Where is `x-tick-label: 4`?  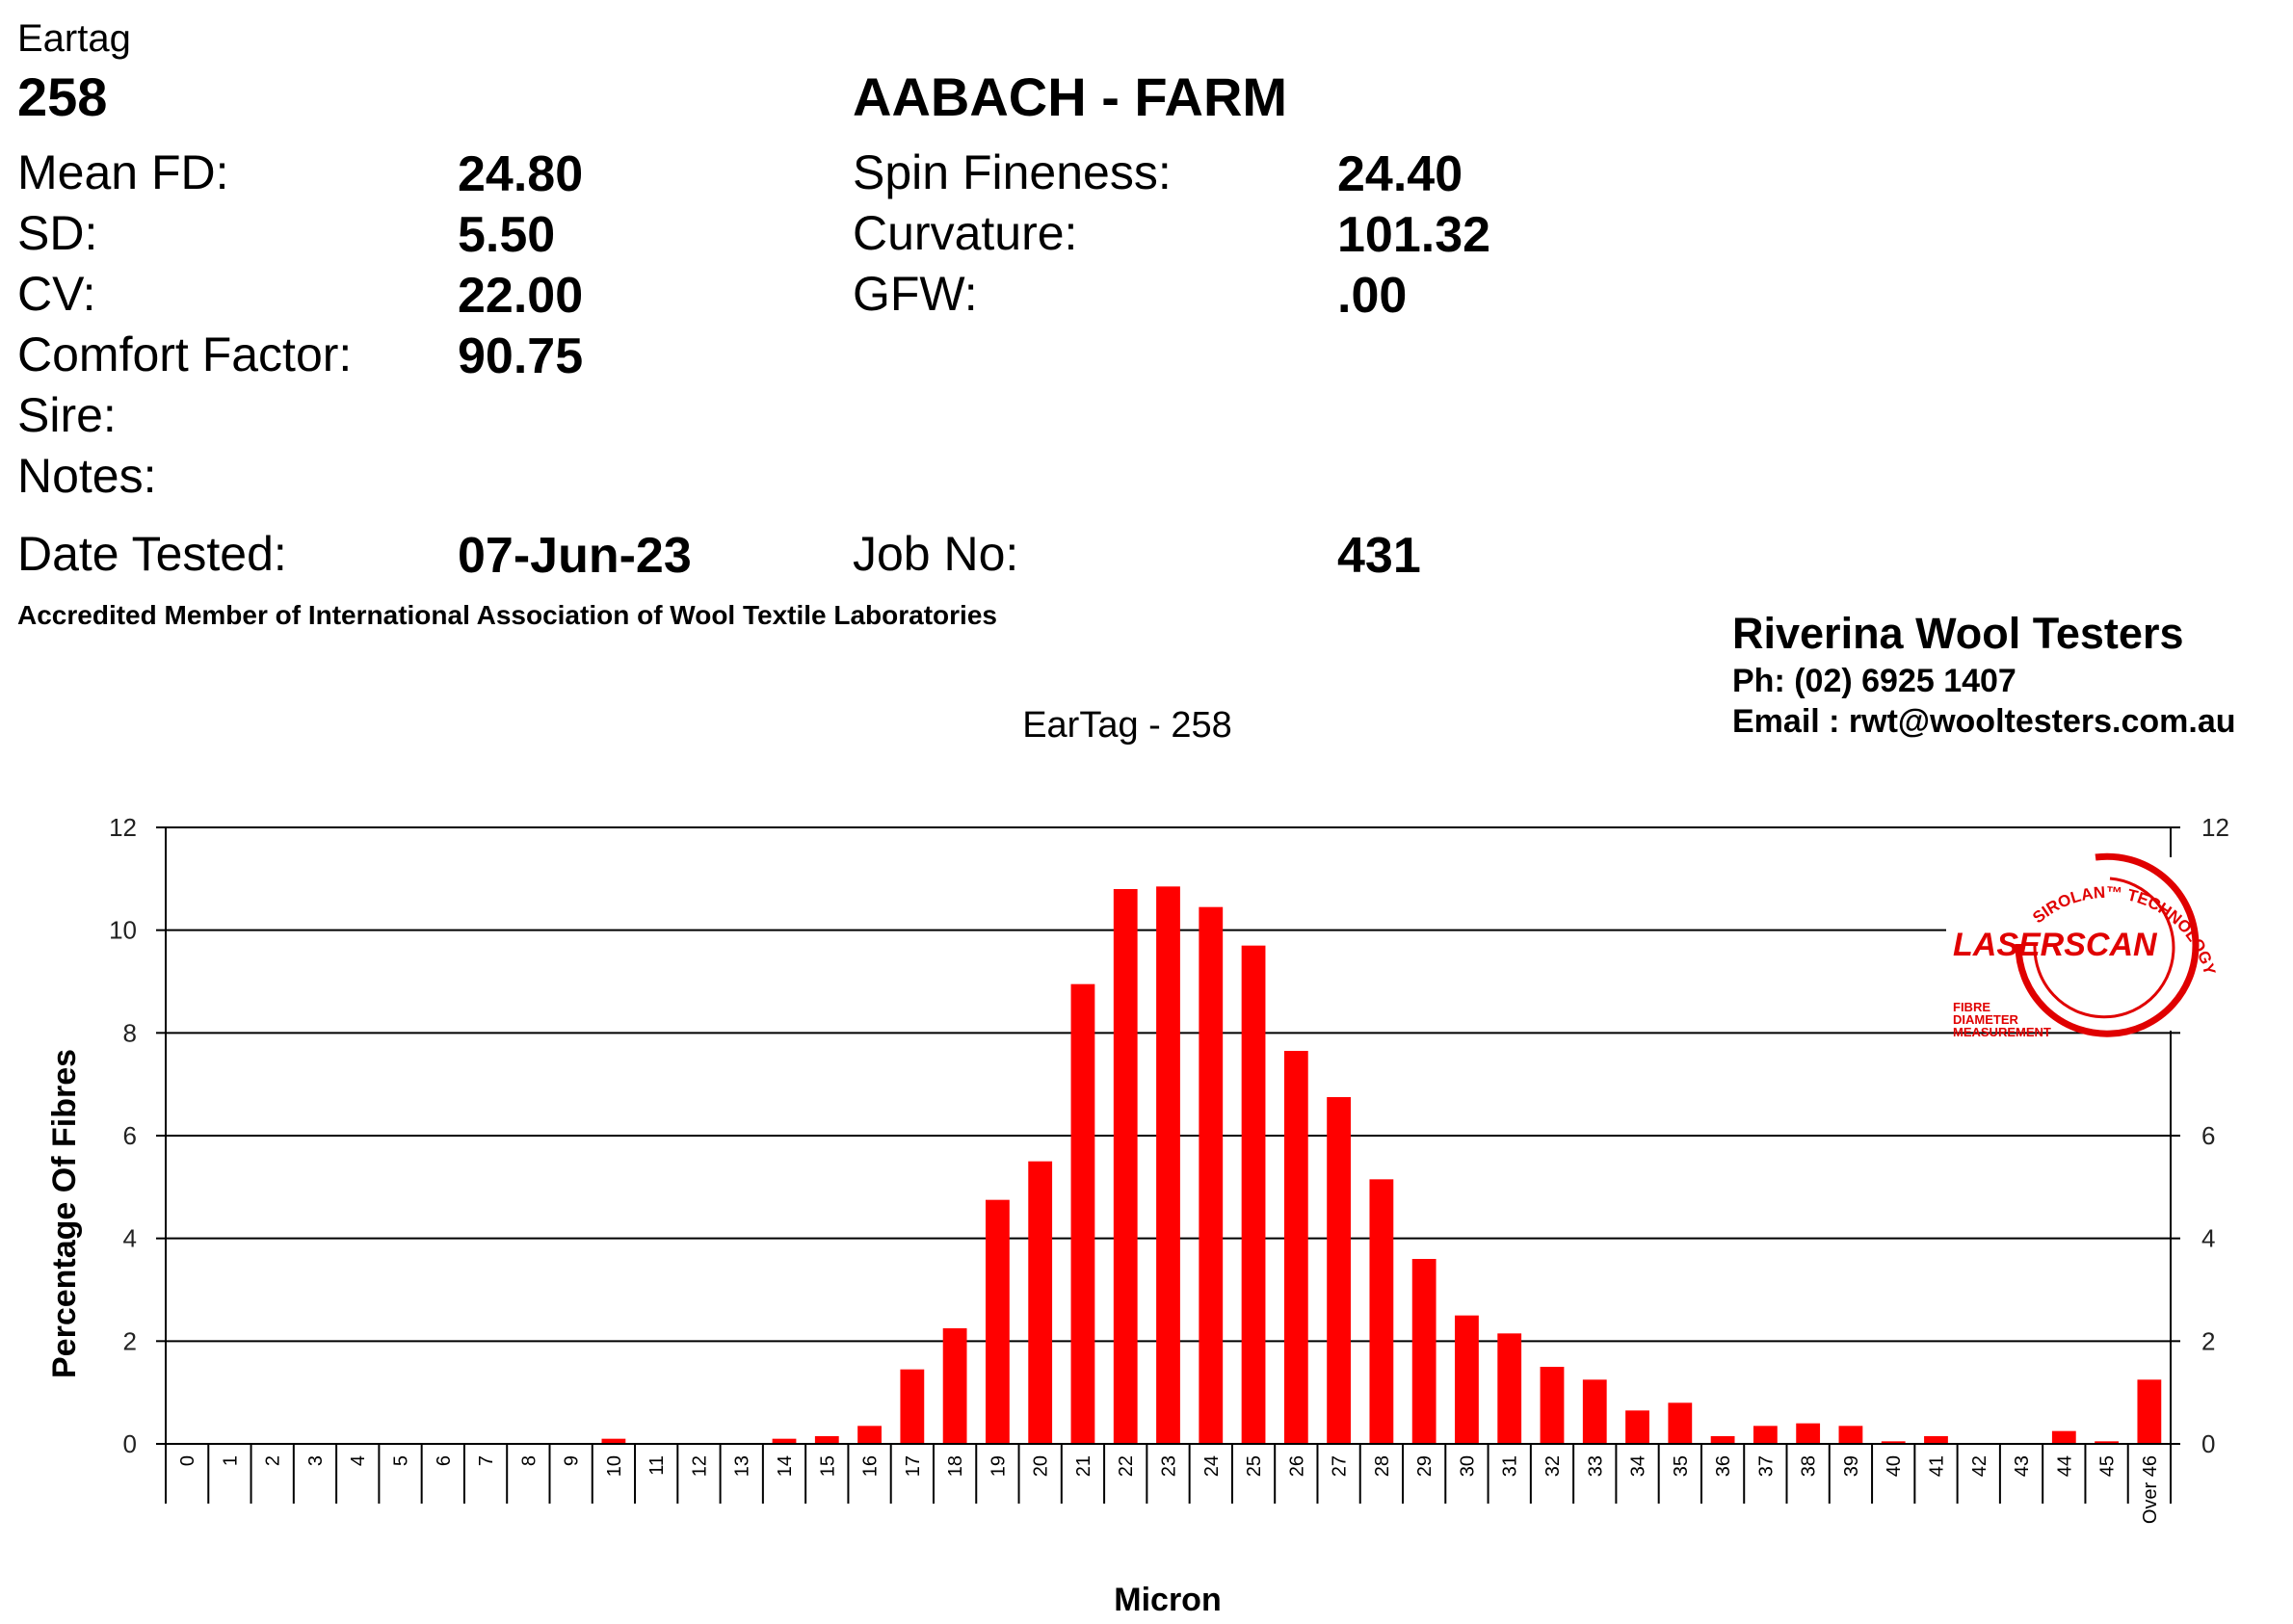 x-tick-label: 4 is located at coordinates (358, 1460).